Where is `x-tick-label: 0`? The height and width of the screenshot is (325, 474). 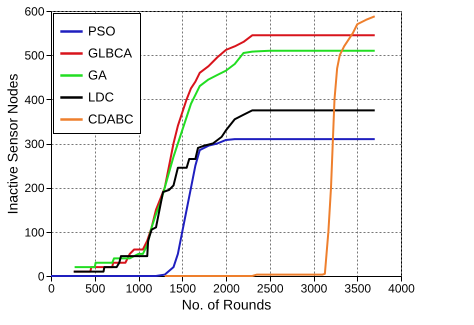
x-tick-label: 0 is located at coordinates (52, 289).